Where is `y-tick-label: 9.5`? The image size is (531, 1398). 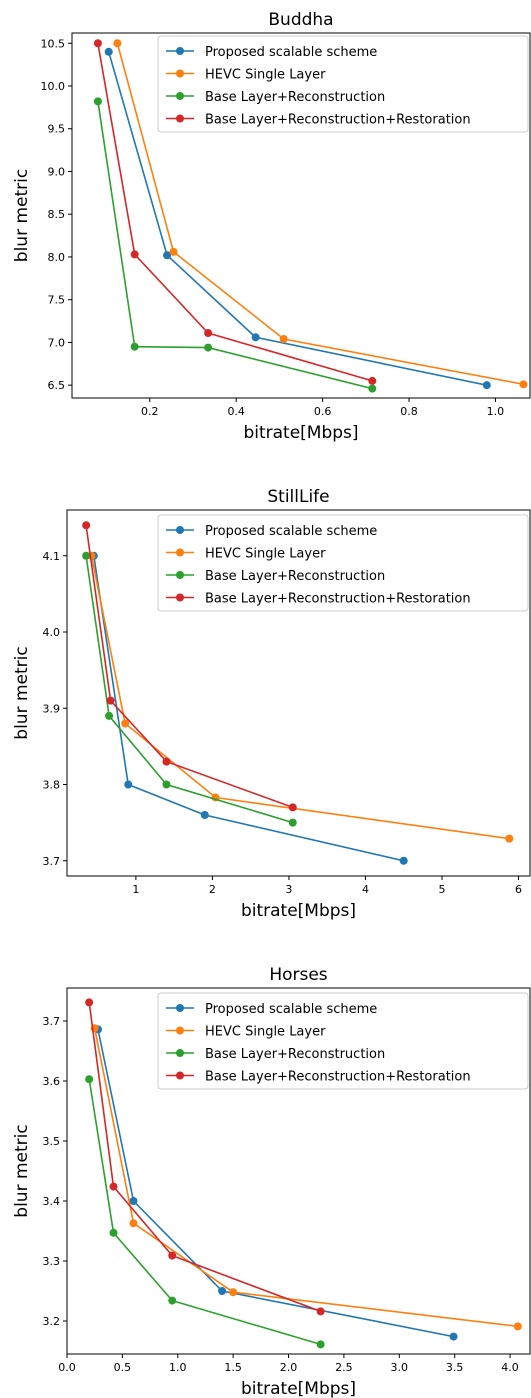
y-tick-label: 9.5 is located at coordinates (57, 129).